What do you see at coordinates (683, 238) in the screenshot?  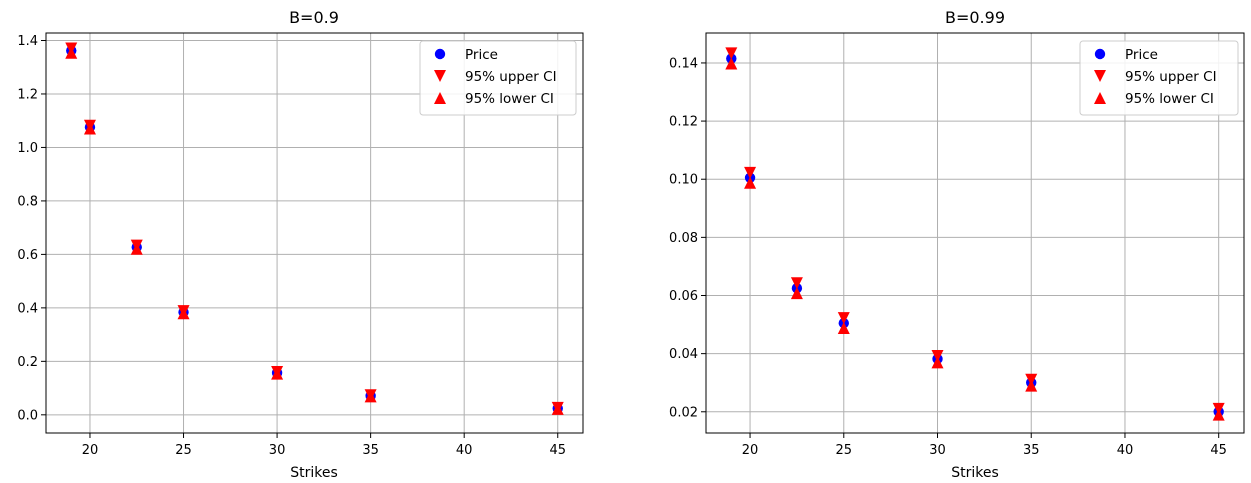 I see `y-tick-label: 0.08` at bounding box center [683, 238].